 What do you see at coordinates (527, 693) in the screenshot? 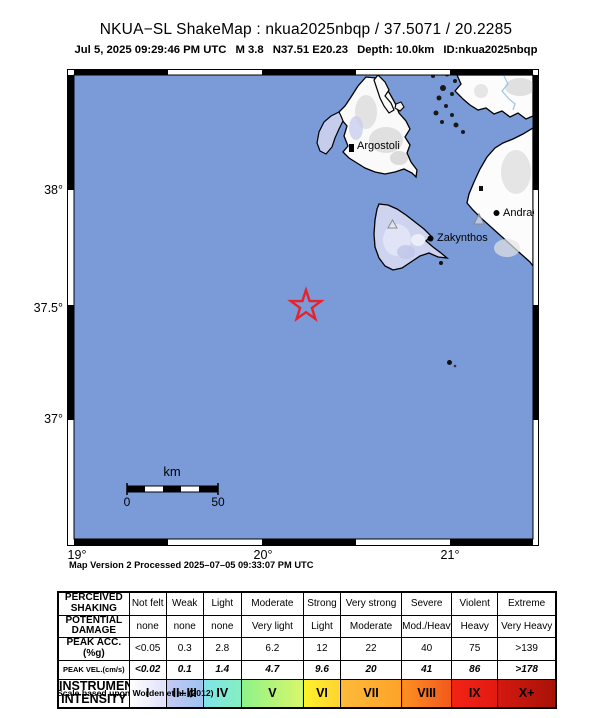
I see `intensity-scale-cell: X+` at bounding box center [527, 693].